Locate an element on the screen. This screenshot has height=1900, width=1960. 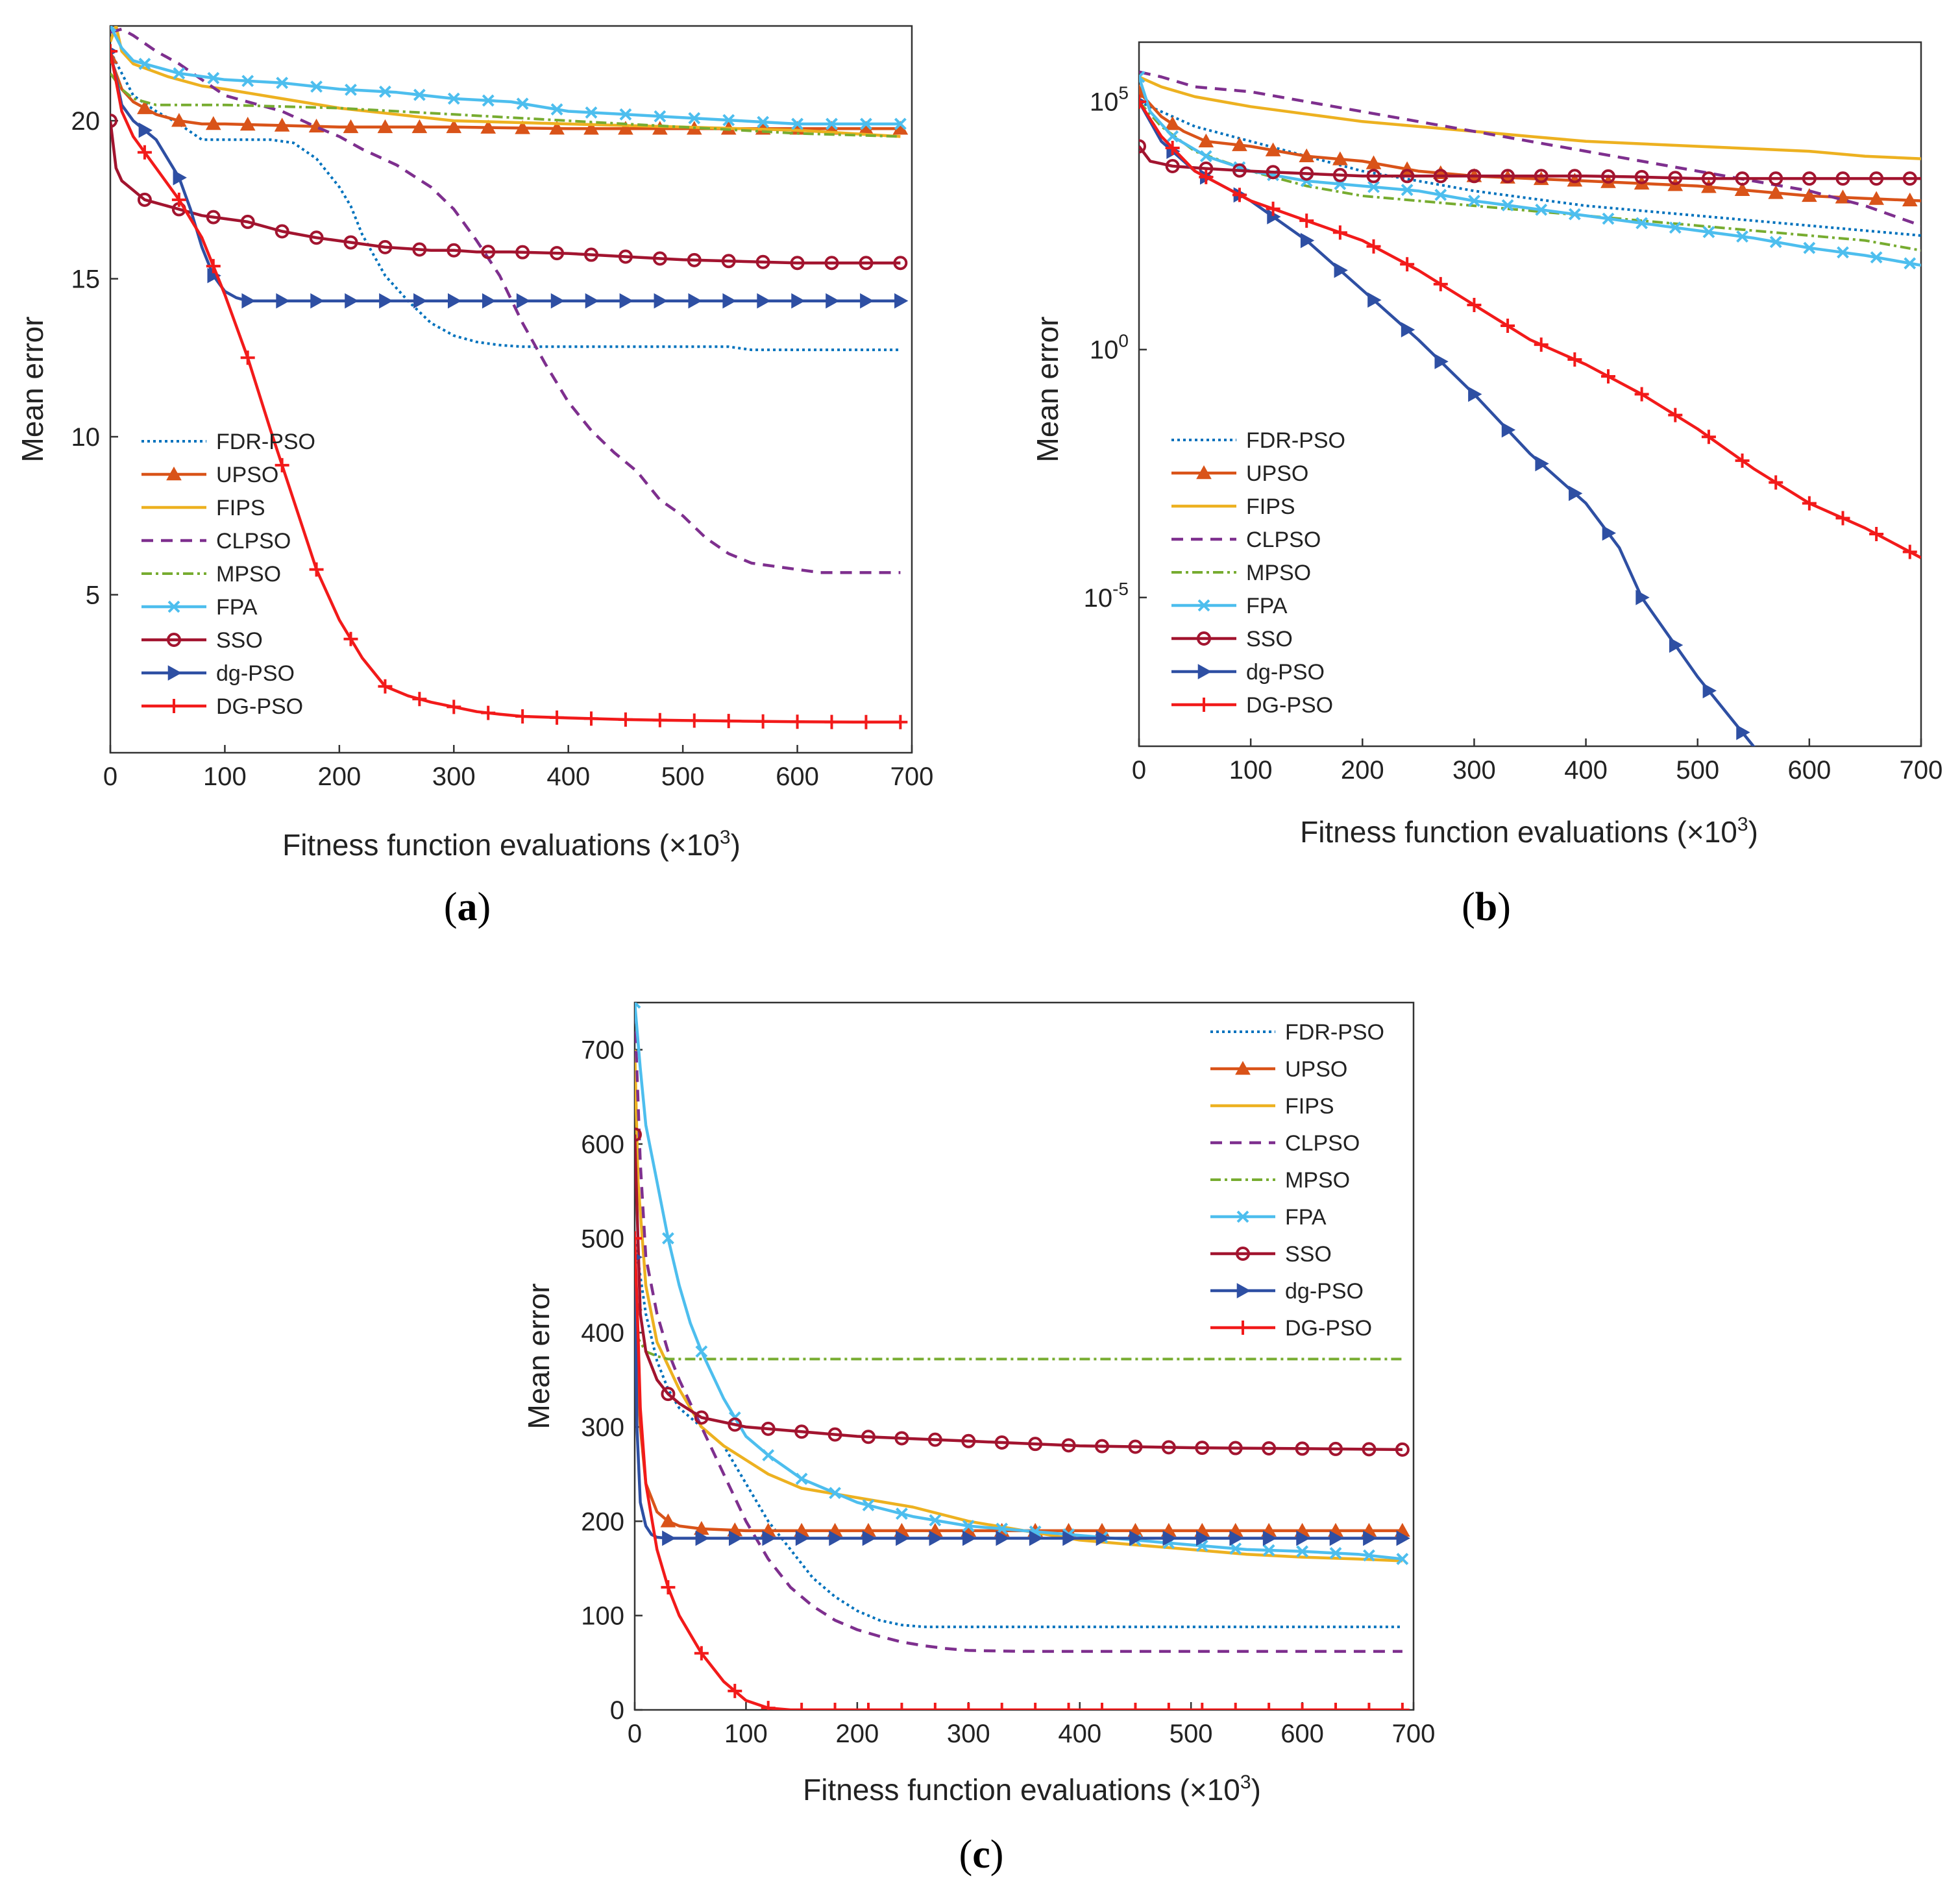
series-line-fips is located at coordinates (1530, 117).